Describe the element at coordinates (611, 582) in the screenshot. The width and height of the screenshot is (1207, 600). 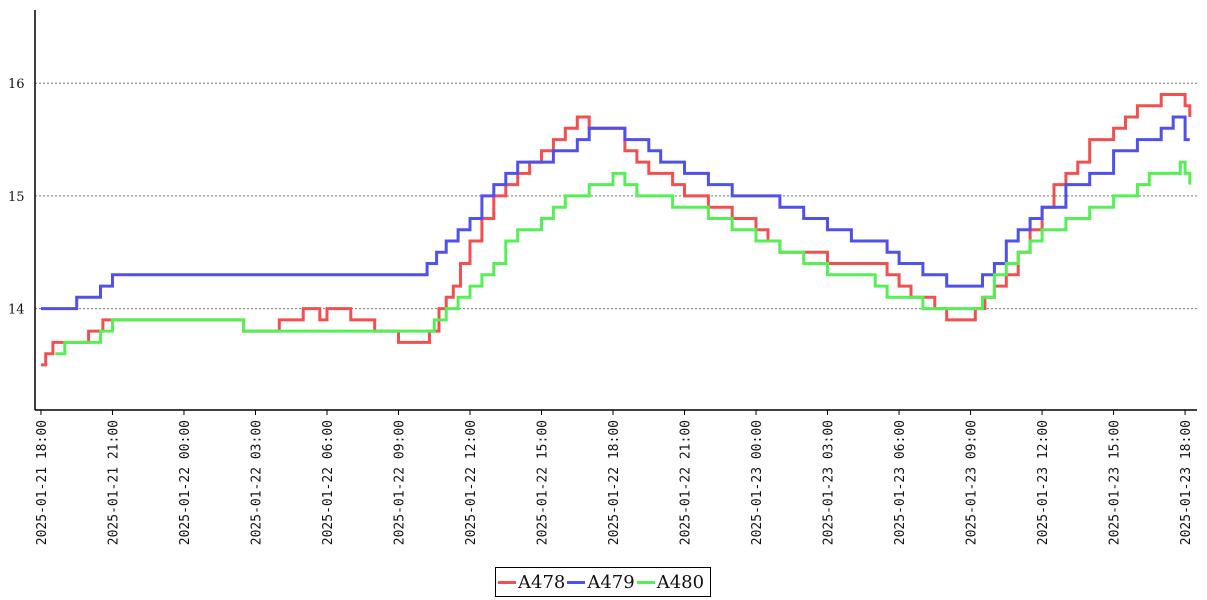
I see `legend-label: A479` at that location.